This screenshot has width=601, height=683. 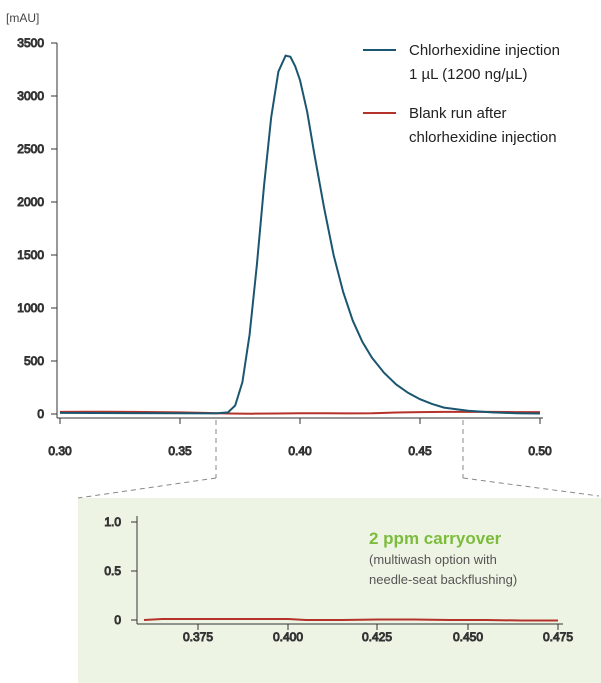 What do you see at coordinates (112, 522) in the screenshot?
I see `inset-y-tick-label: 1.0` at bounding box center [112, 522].